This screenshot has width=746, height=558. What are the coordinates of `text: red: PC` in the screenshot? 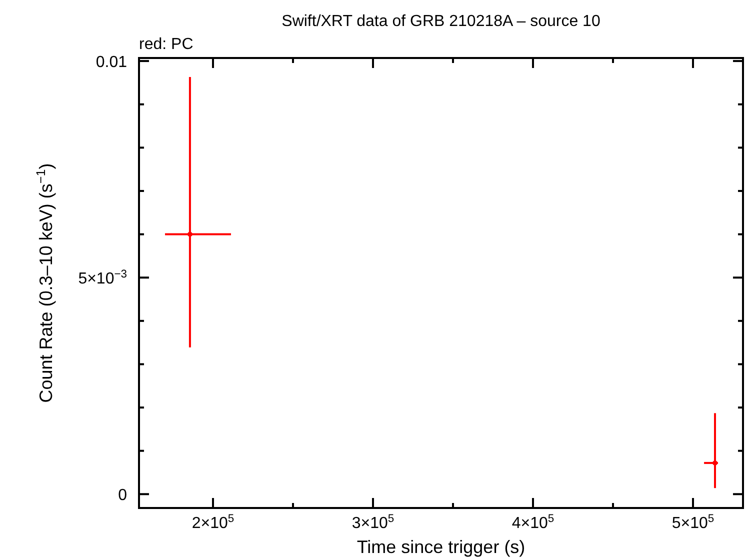 It's located at (166, 44).